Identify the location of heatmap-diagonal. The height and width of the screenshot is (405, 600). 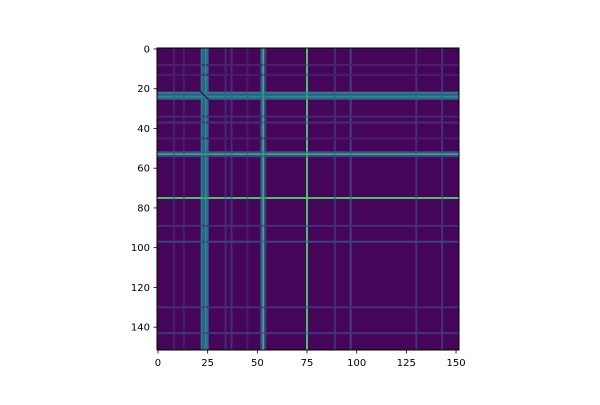
(203, 94).